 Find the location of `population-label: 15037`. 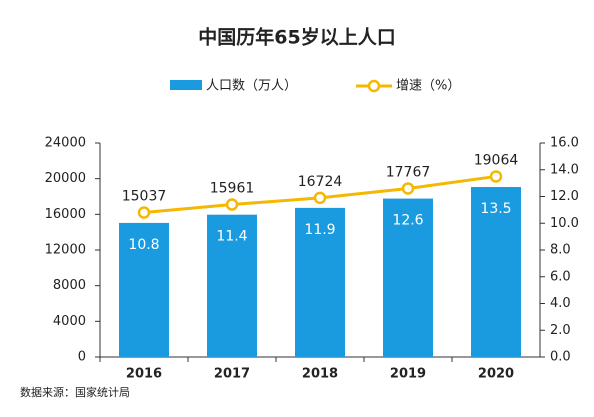

population-label: 15037 is located at coordinates (144, 197).